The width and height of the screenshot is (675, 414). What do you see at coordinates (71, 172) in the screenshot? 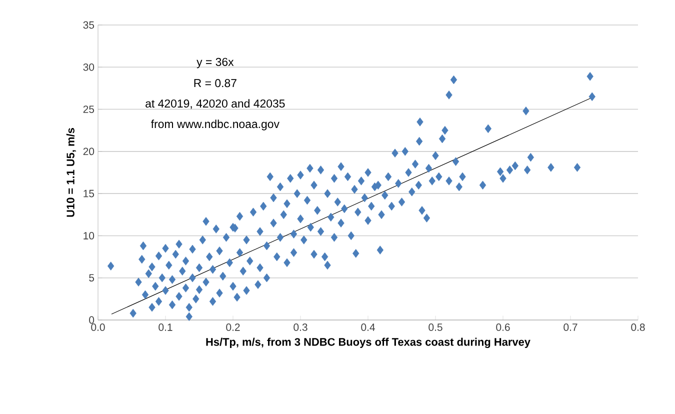
I see `y-axis-title: U10 = 1.1 U5, m/s` at bounding box center [71, 172].